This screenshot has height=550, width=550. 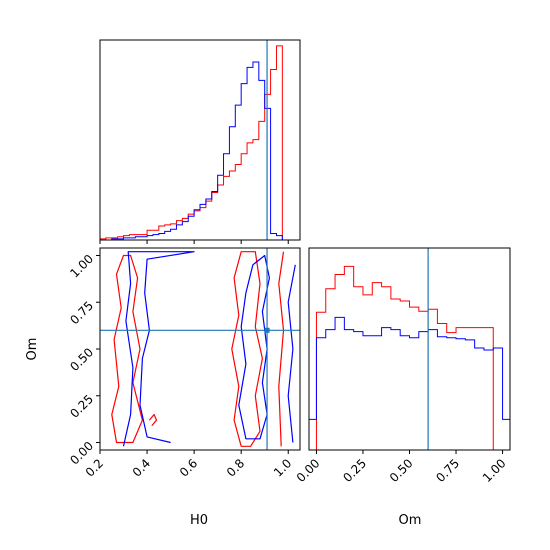 I want to click on y-axis-title-om: Om, so click(x=32, y=349).